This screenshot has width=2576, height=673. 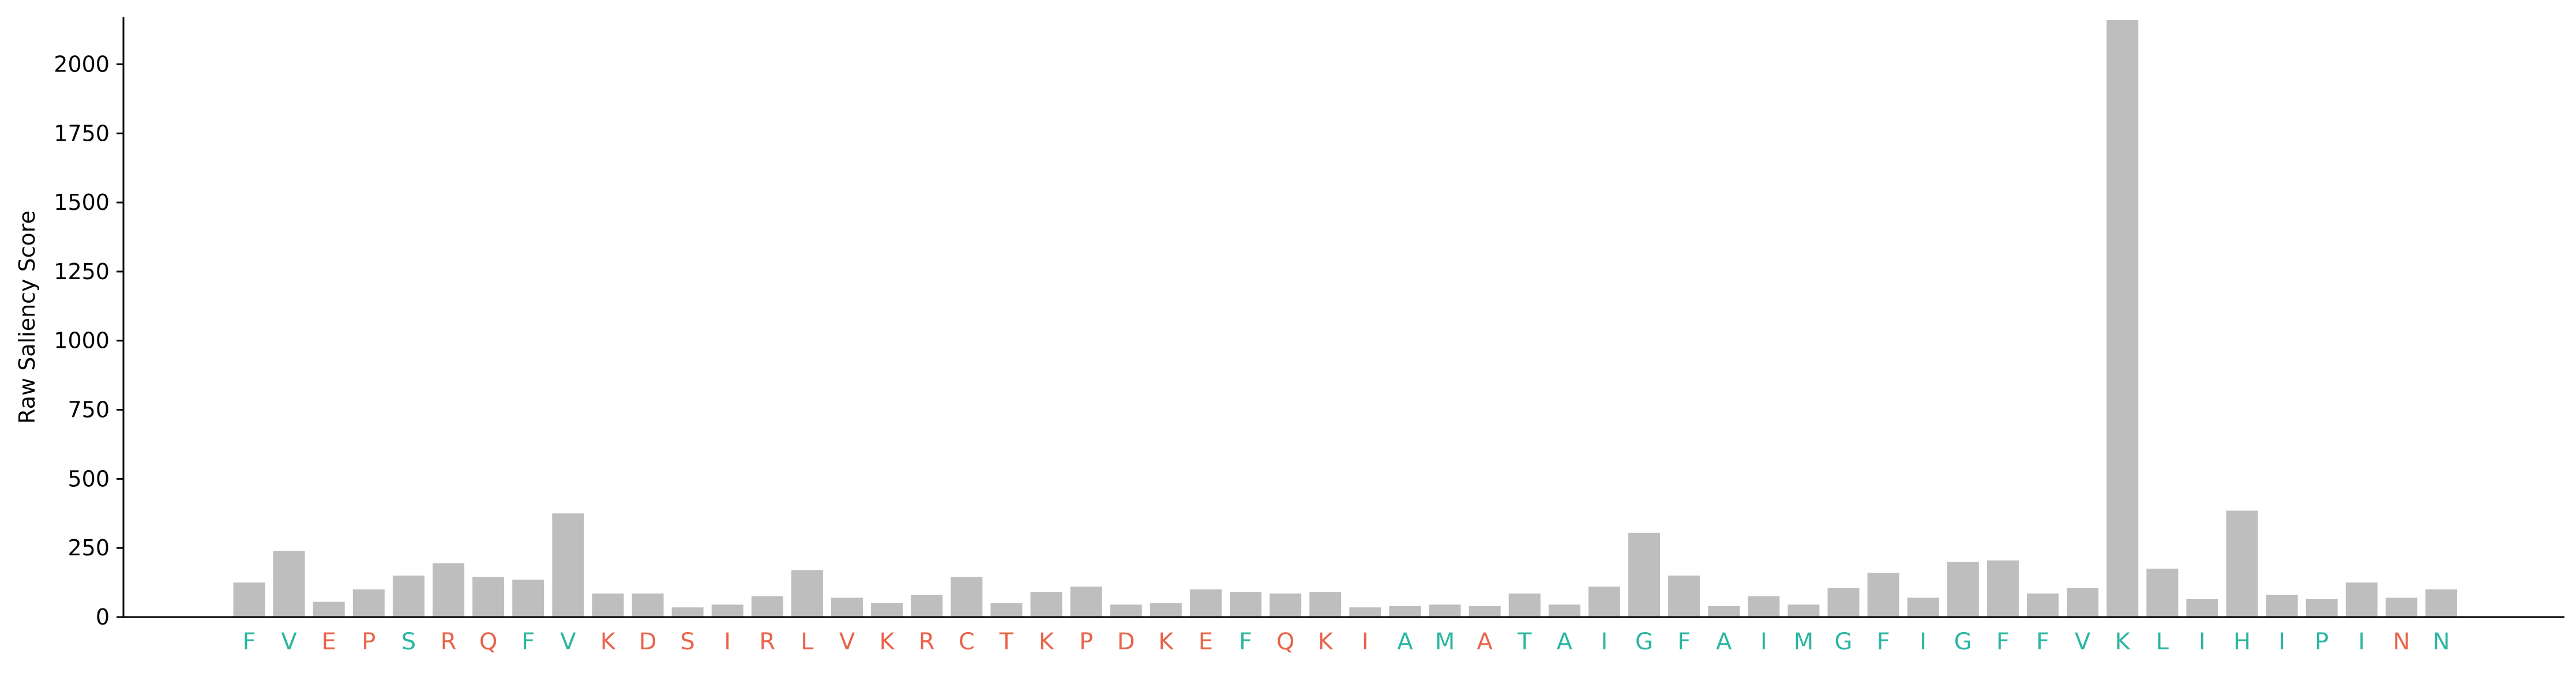 I want to click on y-tick-label: 750, so click(x=88, y=410).